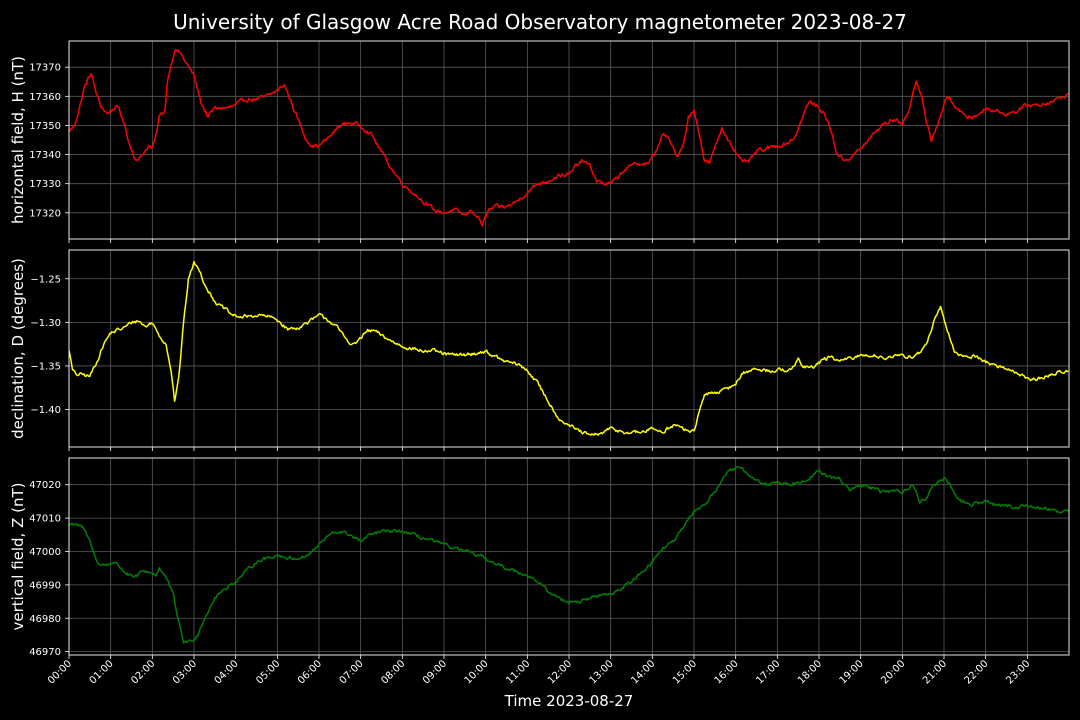 The height and width of the screenshot is (720, 1080). I want to click on y-axis-label-z: vertical field, Z (nT), so click(18, 556).